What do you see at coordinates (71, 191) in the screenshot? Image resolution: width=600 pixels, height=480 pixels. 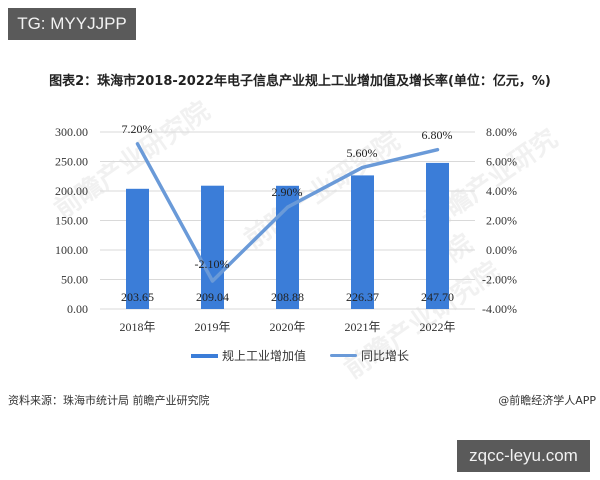 I see `left-tick: 200.00` at bounding box center [71, 191].